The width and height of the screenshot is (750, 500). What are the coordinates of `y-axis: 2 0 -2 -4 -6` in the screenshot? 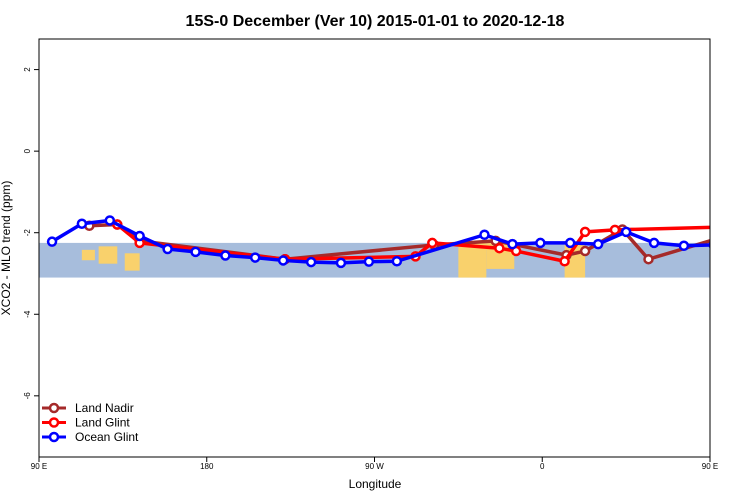 It's located at (31, 233).